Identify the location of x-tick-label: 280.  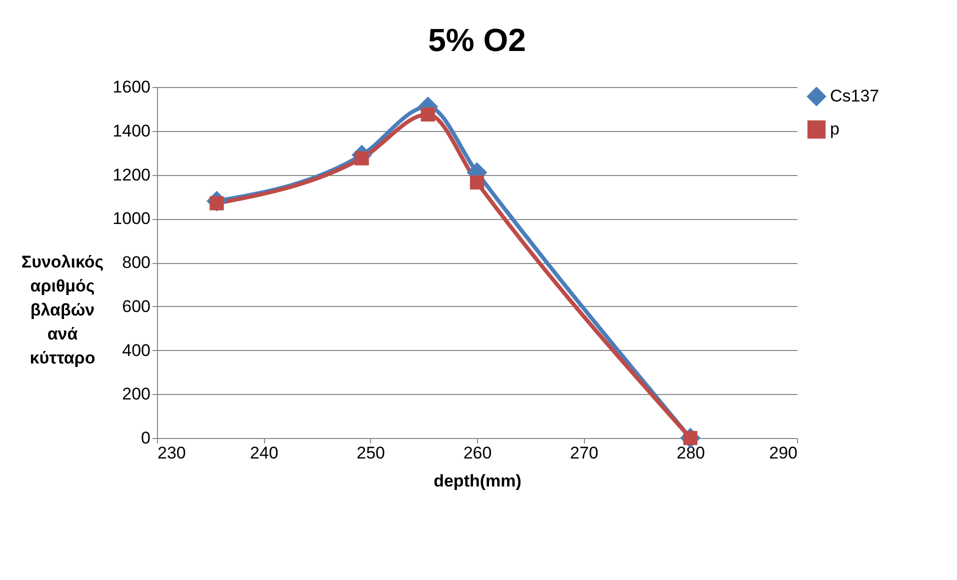
(691, 453).